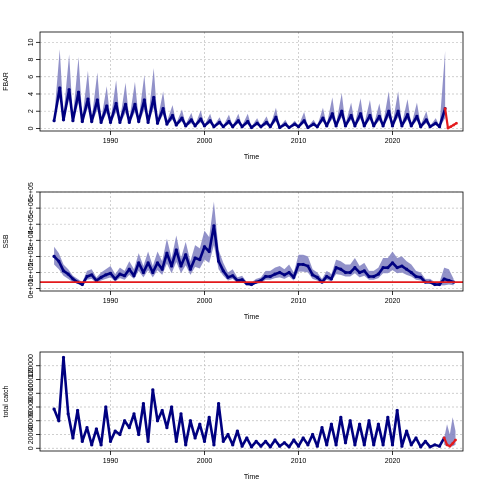 This screenshot has height=480, width=480. What do you see at coordinates (254, 244) in the screenshot?
I see `series-band-uncertainty-band` at bounding box center [254, 244].